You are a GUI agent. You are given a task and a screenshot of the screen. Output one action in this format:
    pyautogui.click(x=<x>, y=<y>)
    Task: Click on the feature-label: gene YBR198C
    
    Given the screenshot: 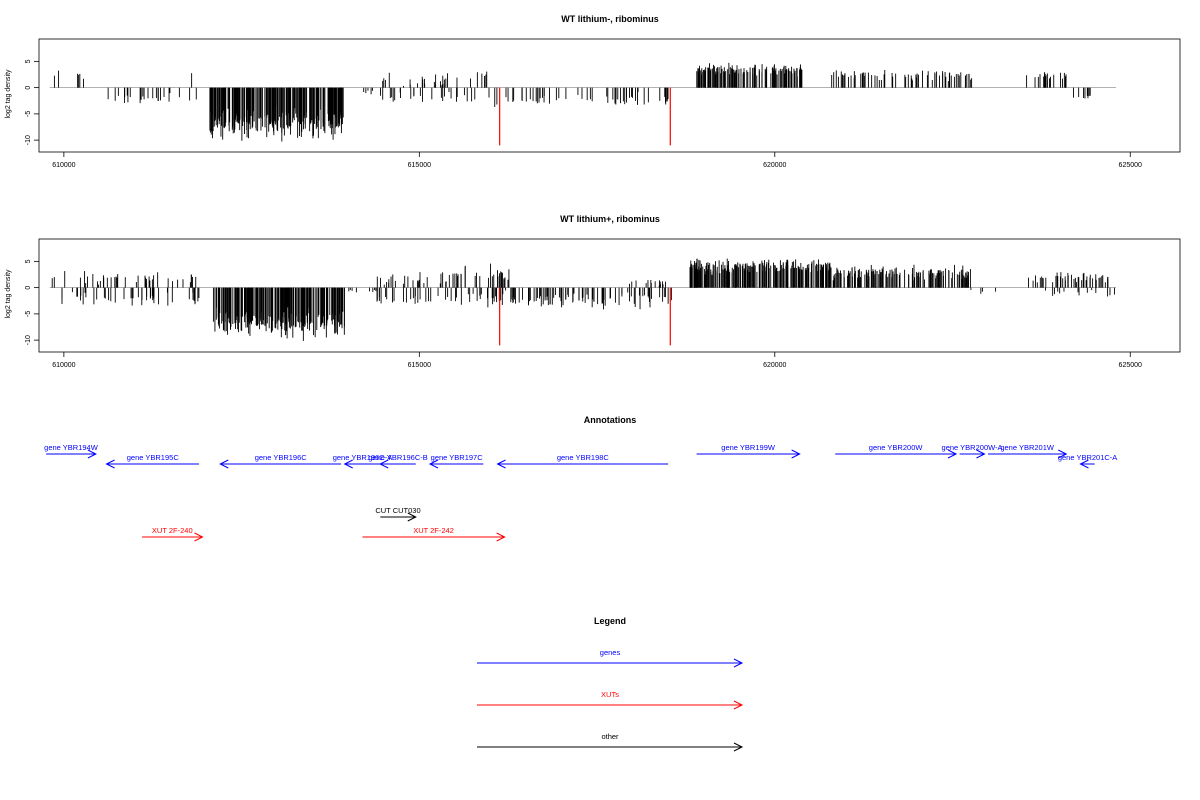 What is the action you would take?
    pyautogui.click(x=583, y=457)
    